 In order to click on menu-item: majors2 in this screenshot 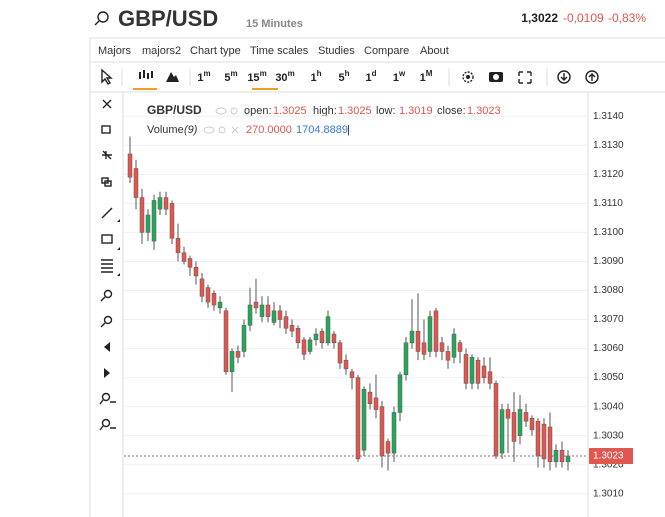, I will do `click(161, 51)`.